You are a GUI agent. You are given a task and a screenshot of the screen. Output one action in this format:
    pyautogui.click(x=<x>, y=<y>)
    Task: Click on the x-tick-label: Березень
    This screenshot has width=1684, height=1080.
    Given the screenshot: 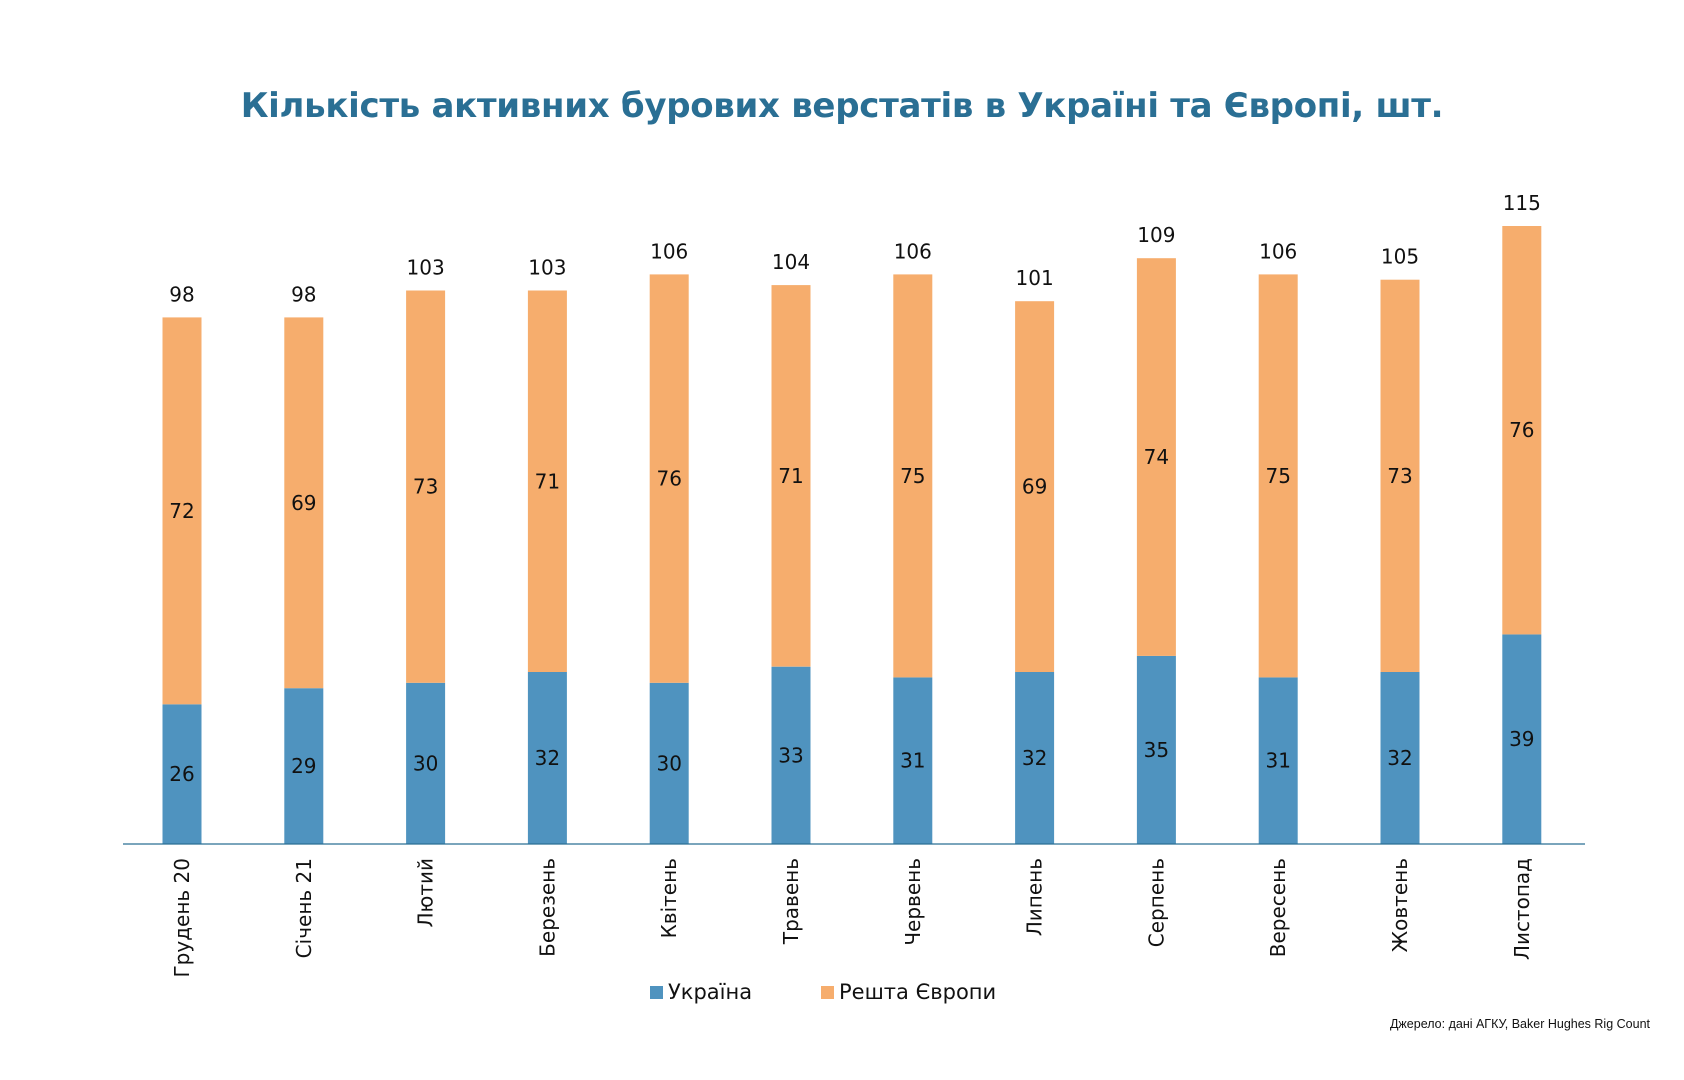 What is the action you would take?
    pyautogui.click(x=547, y=907)
    